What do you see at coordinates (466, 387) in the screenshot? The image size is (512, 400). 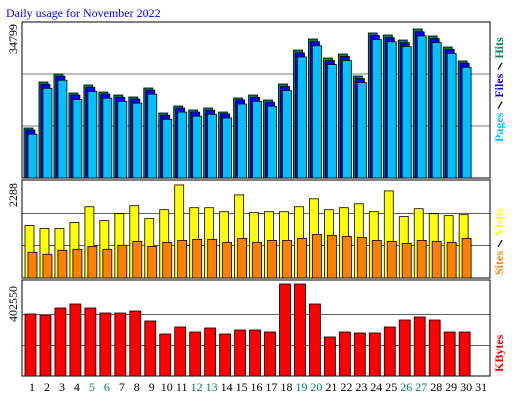 I see `x-tick-label: 30` at bounding box center [466, 387].